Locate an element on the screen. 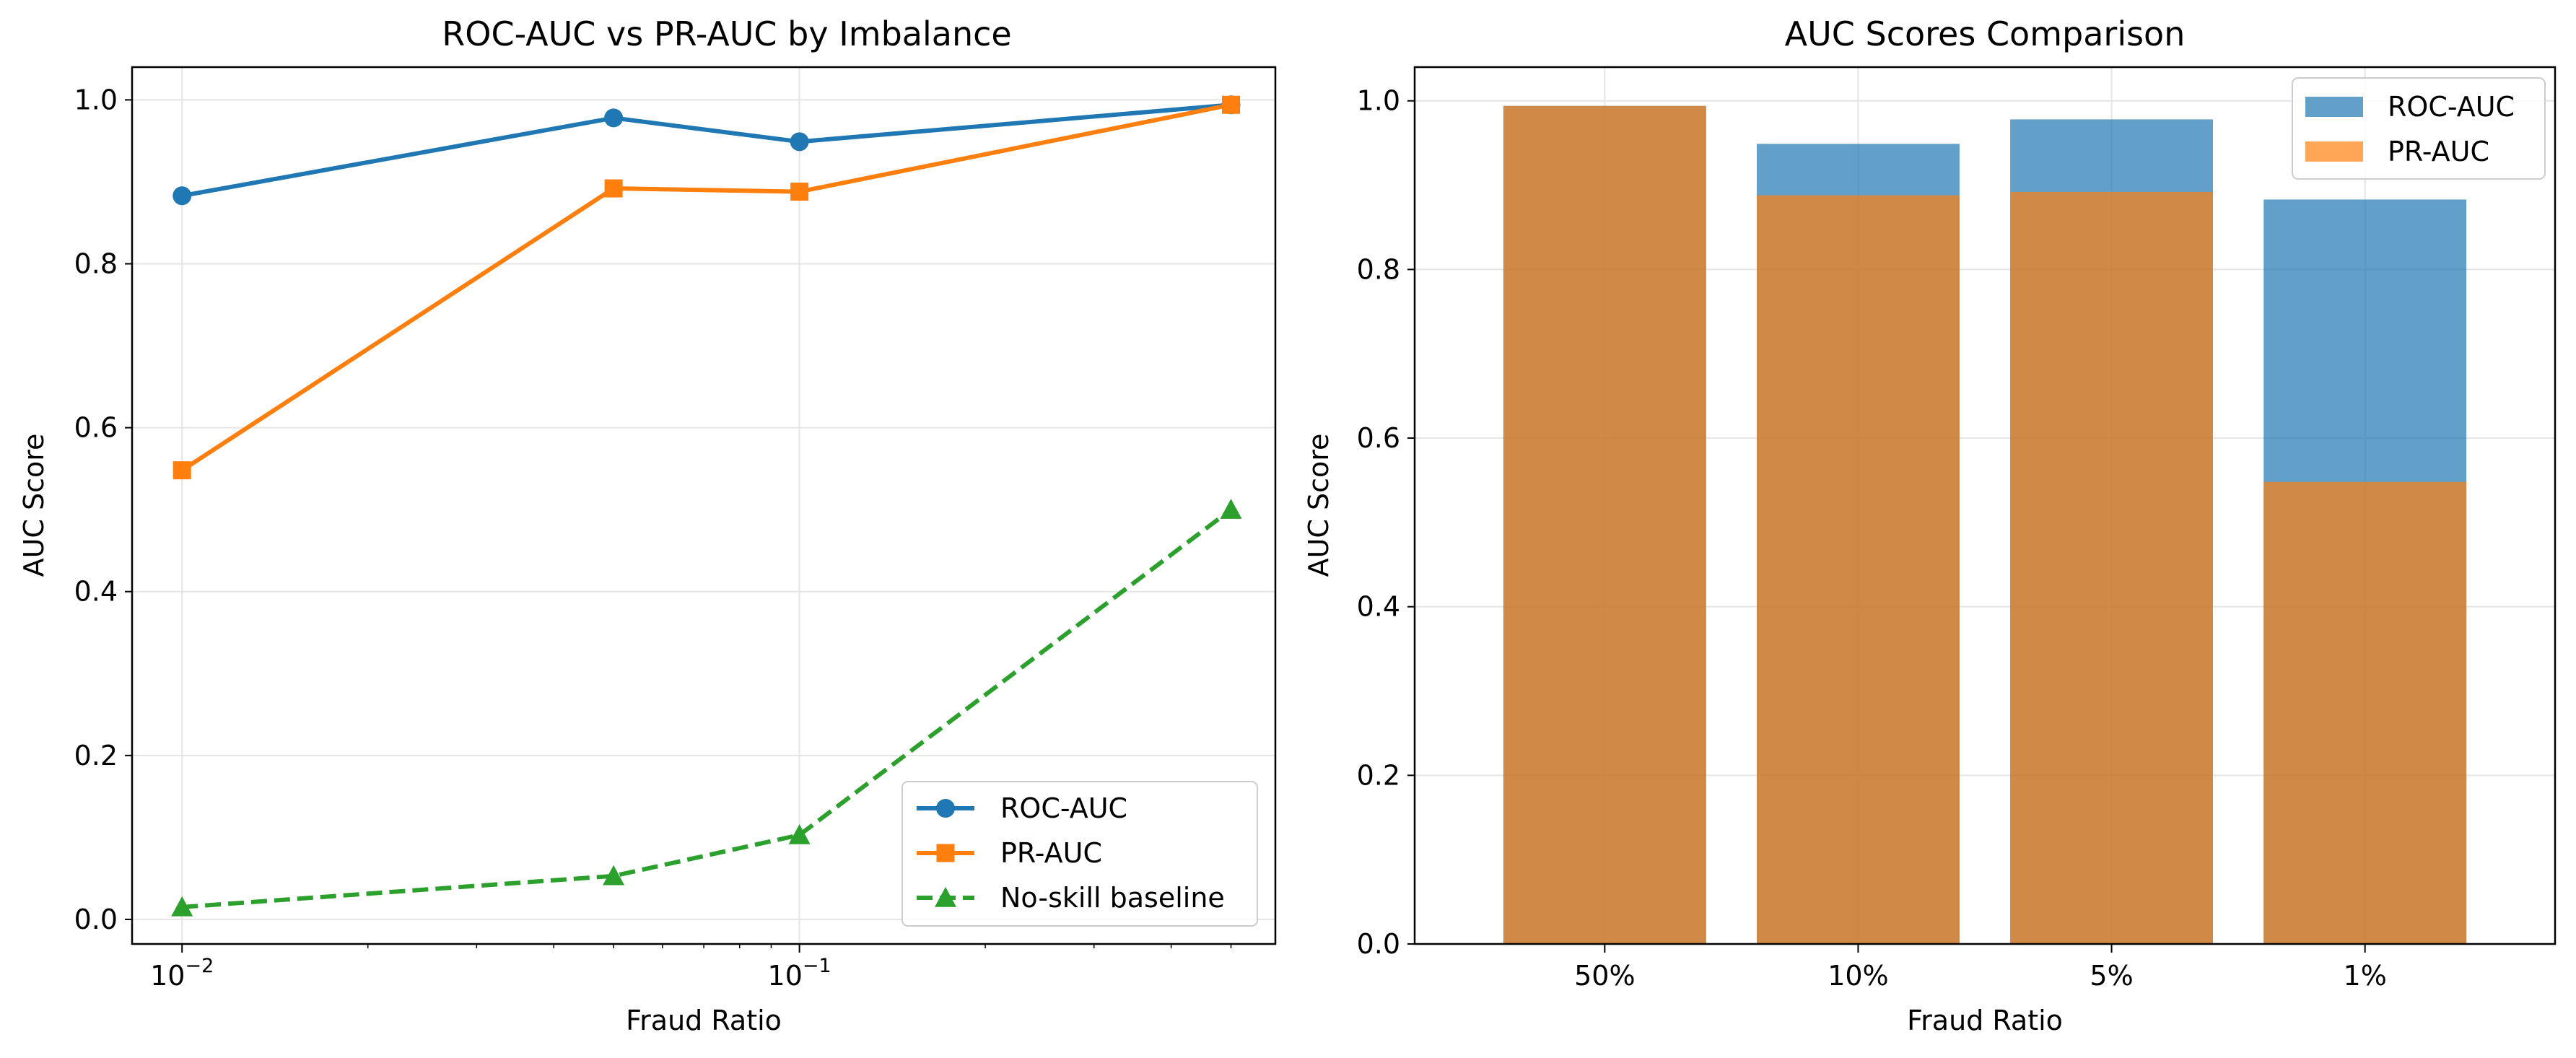 This screenshot has height=1058, width=2576. left-legend-item: PR-AUC is located at coordinates (1009, 853).